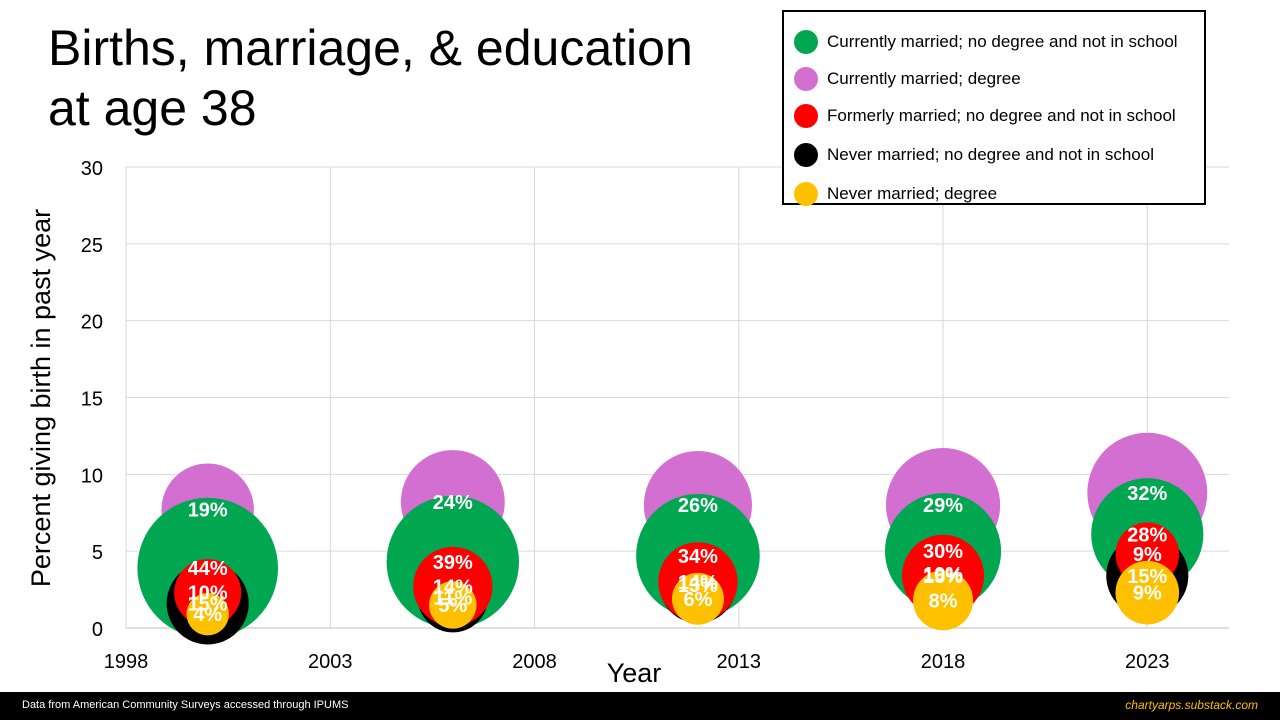 The image size is (1280, 720). Describe the element at coordinates (453, 503) in the screenshot. I see `bubble-label: 24%` at that location.